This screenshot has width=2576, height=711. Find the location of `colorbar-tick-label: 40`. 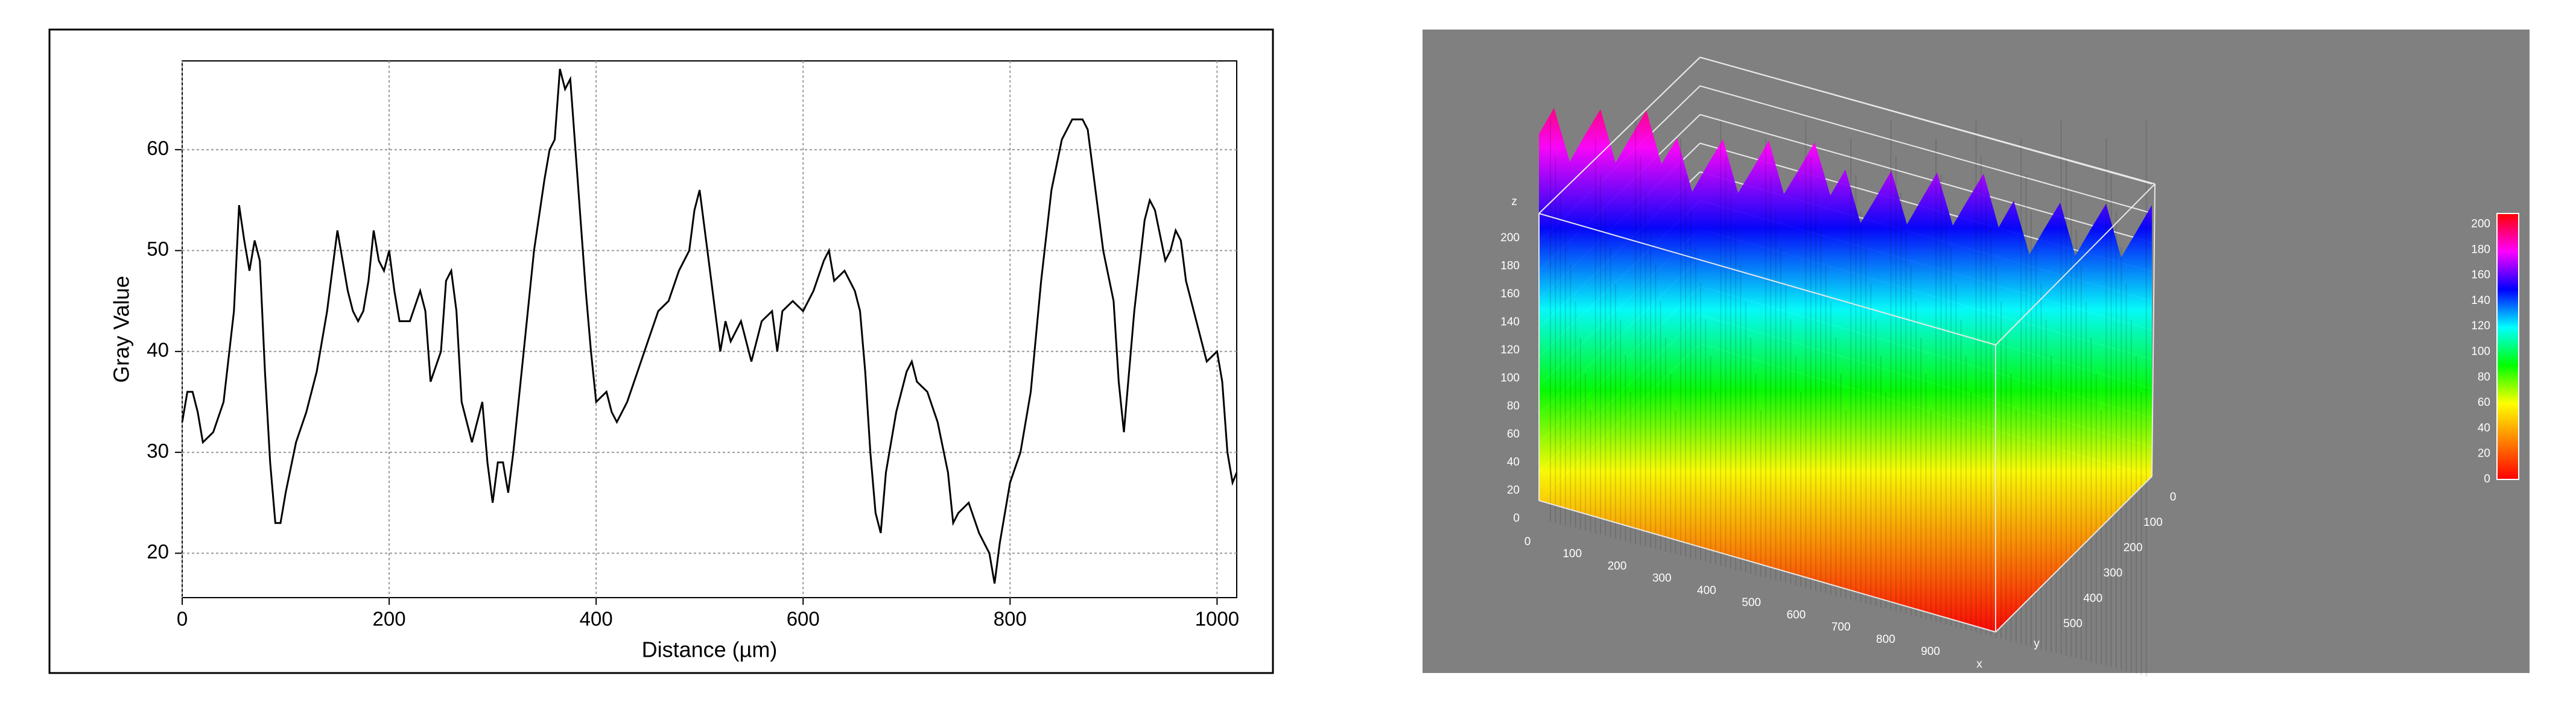

colorbar-tick-label: 40 is located at coordinates (2484, 428).